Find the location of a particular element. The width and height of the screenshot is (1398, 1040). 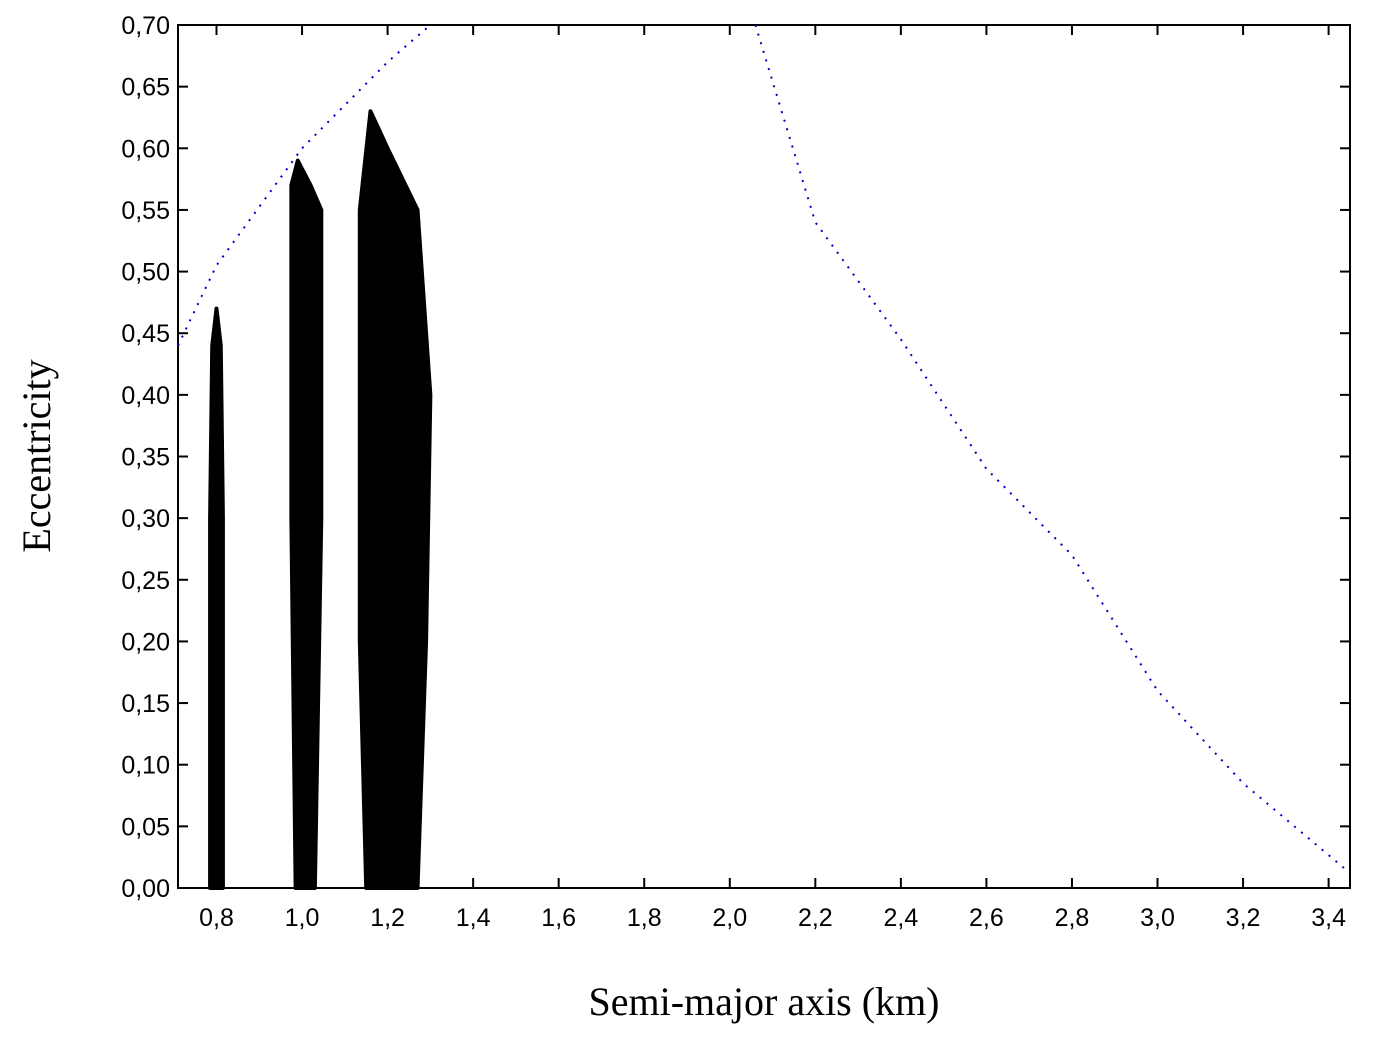

y-tick-label: 0,55 is located at coordinates (145, 211).